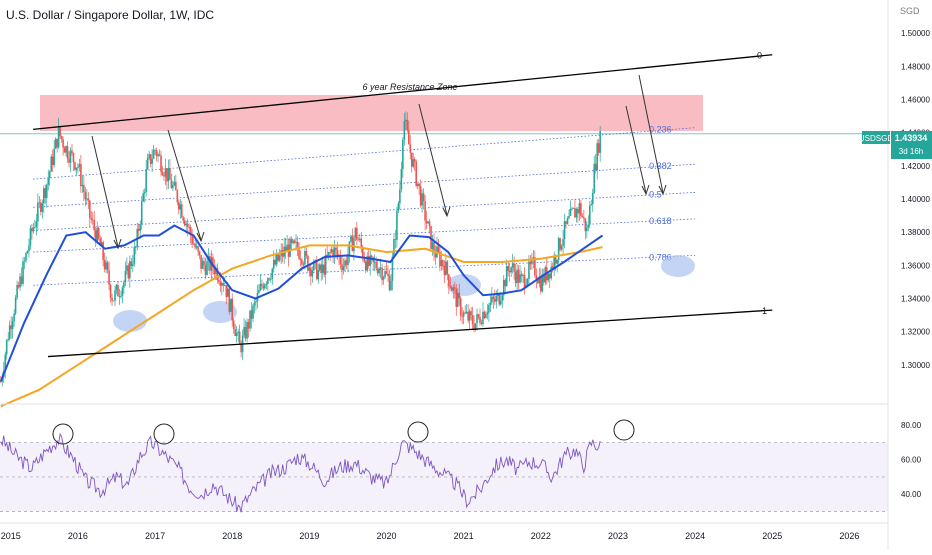 This screenshot has width=932, height=555. Describe the element at coordinates (464, 536) in the screenshot. I see `x-tick-label: 2021` at that location.